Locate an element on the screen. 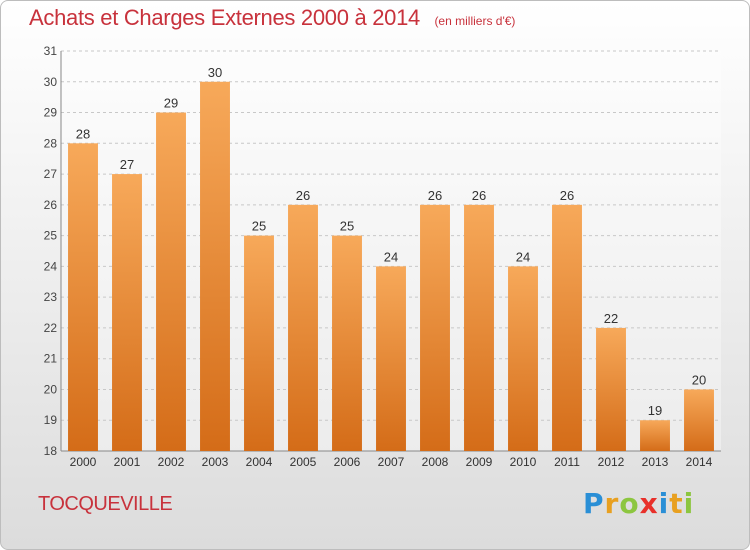 The width and height of the screenshot is (750, 550). x-tick-label: 2008 is located at coordinates (435, 462).